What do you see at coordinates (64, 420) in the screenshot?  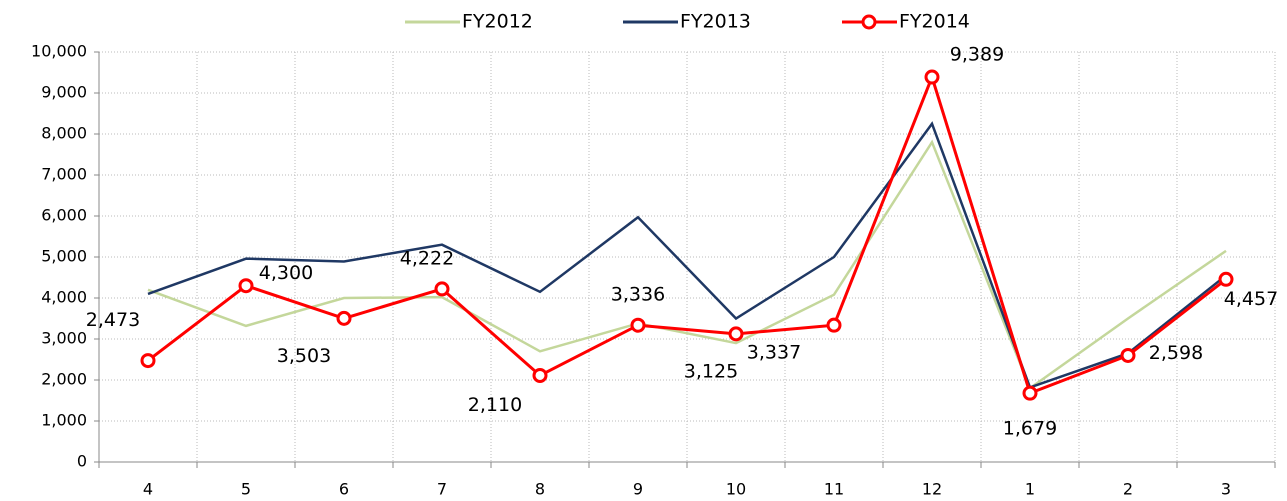 I see `y-tick-label: 1,000` at bounding box center [64, 420].